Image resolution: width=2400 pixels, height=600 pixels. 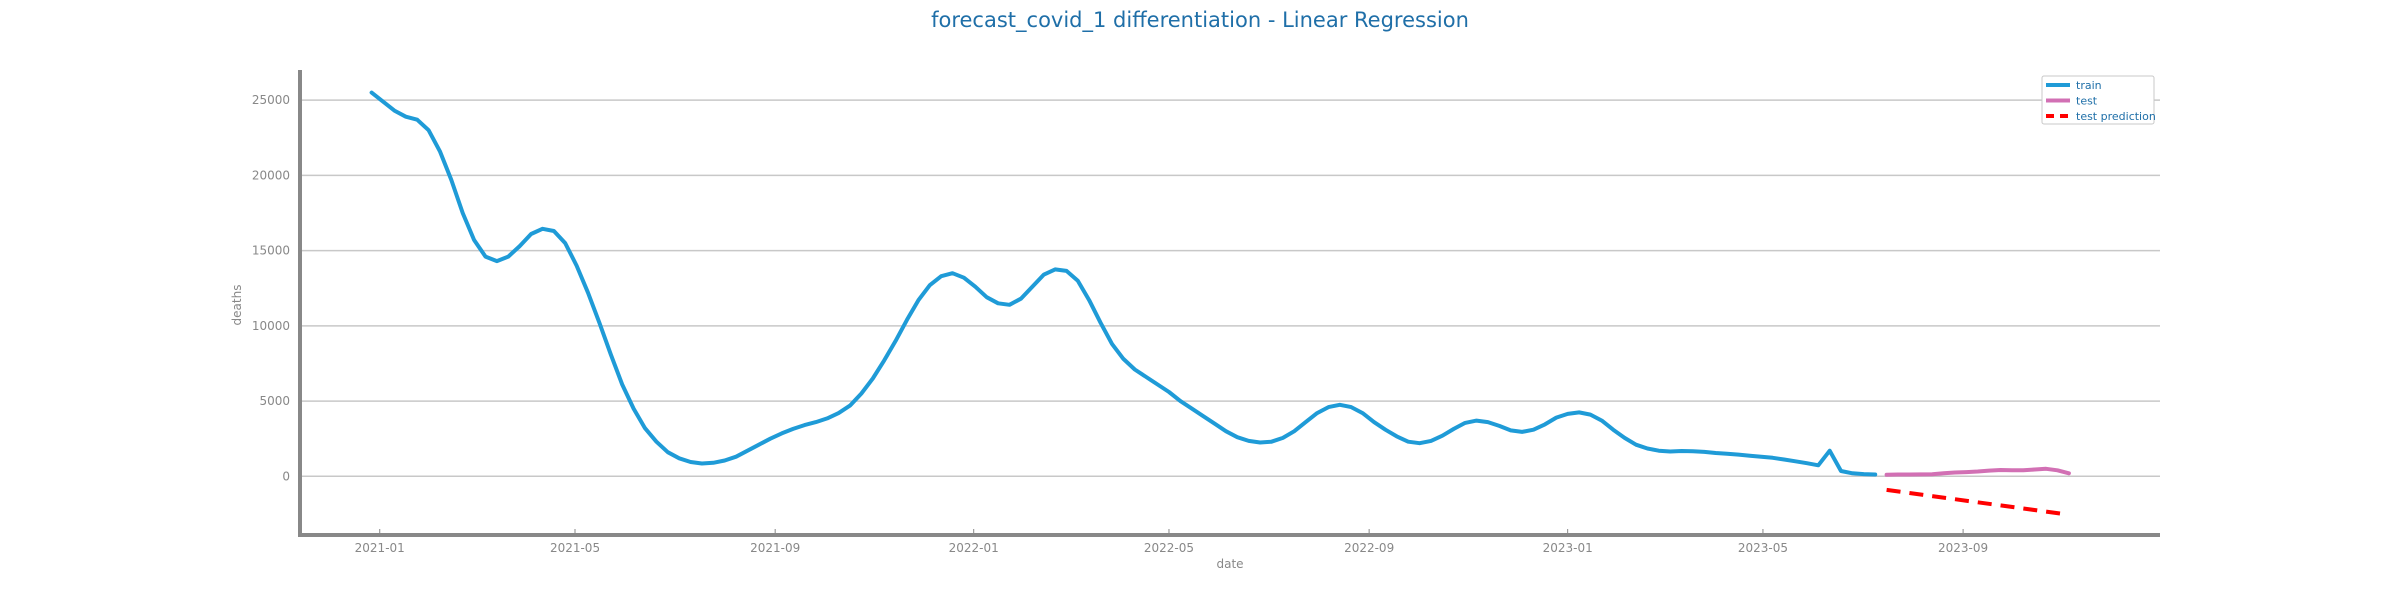 I want to click on legend-box, so click(x=2098, y=100).